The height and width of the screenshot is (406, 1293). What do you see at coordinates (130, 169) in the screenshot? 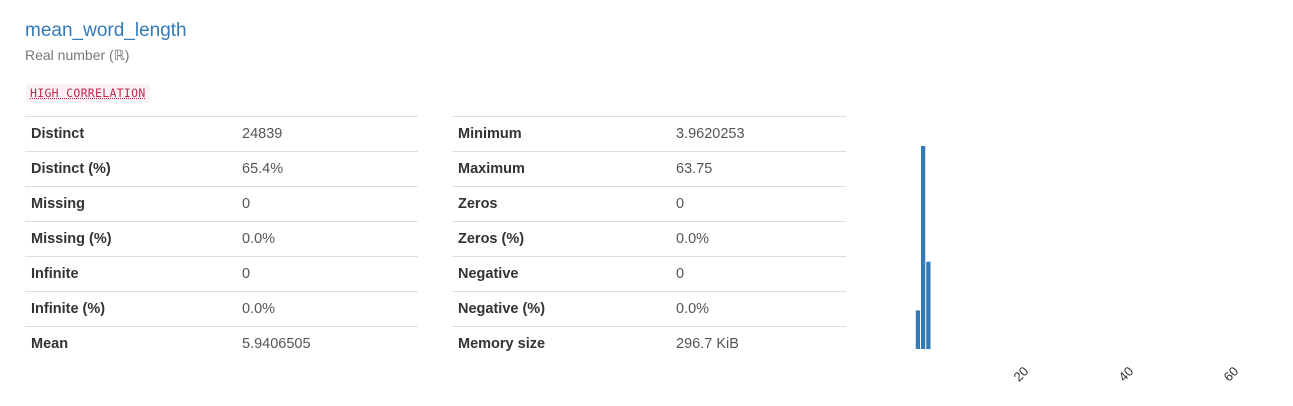
I see `stat-label: Distinct (%)` at bounding box center [130, 169].